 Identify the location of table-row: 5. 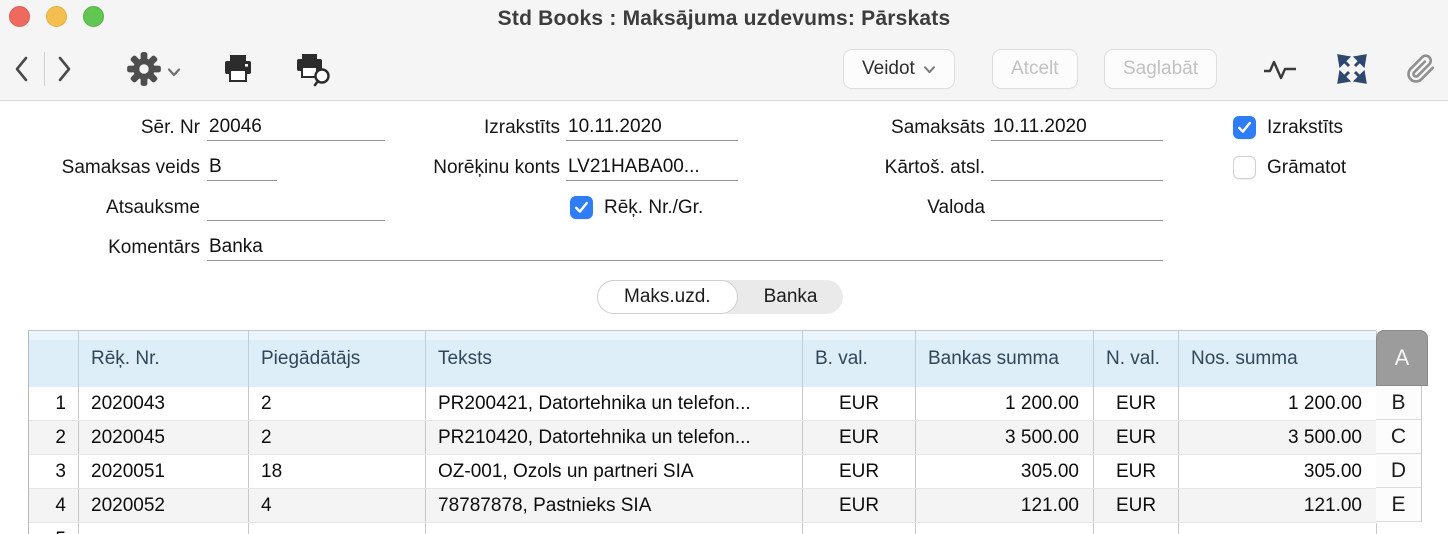
(703, 528).